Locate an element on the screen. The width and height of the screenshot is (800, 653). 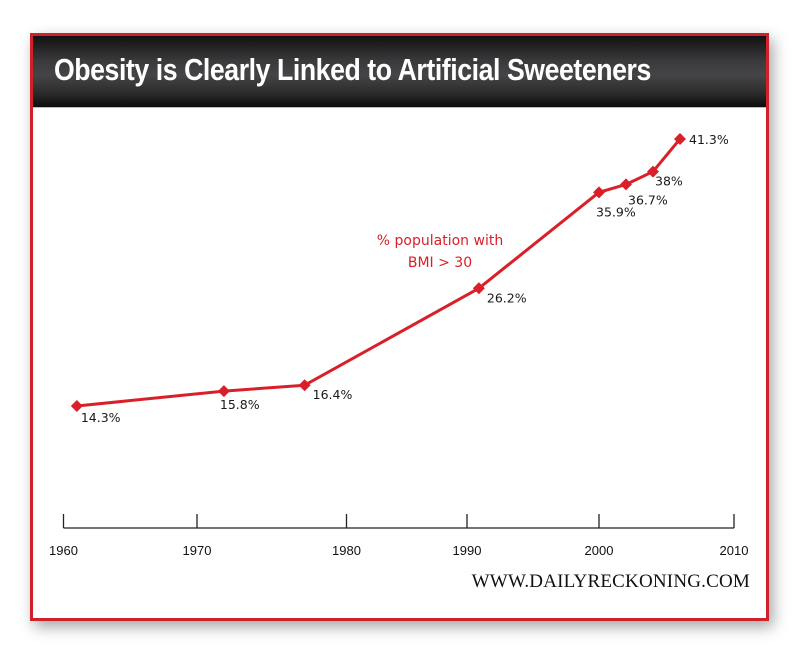
annotation-line-1: % population with is located at coordinates (440, 241).